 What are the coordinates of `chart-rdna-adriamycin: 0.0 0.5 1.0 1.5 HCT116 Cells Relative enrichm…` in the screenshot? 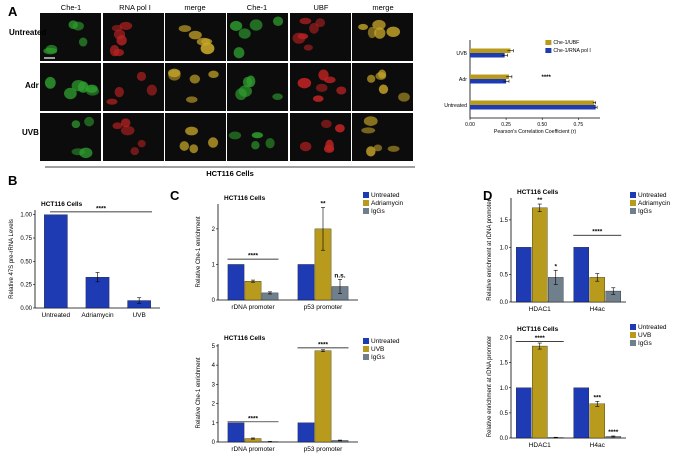 It's located at (579, 251).